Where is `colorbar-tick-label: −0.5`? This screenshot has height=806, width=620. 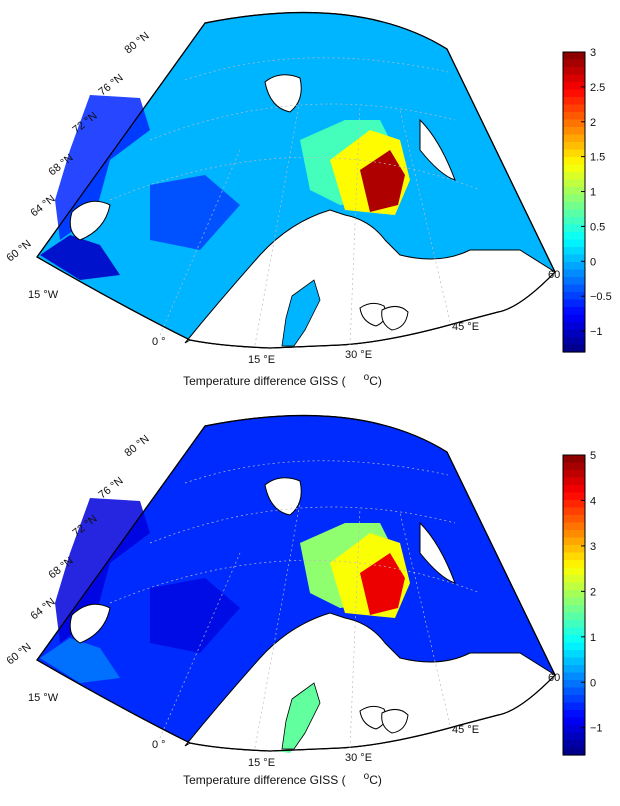 colorbar-tick-label: −0.5 is located at coordinates (601, 297).